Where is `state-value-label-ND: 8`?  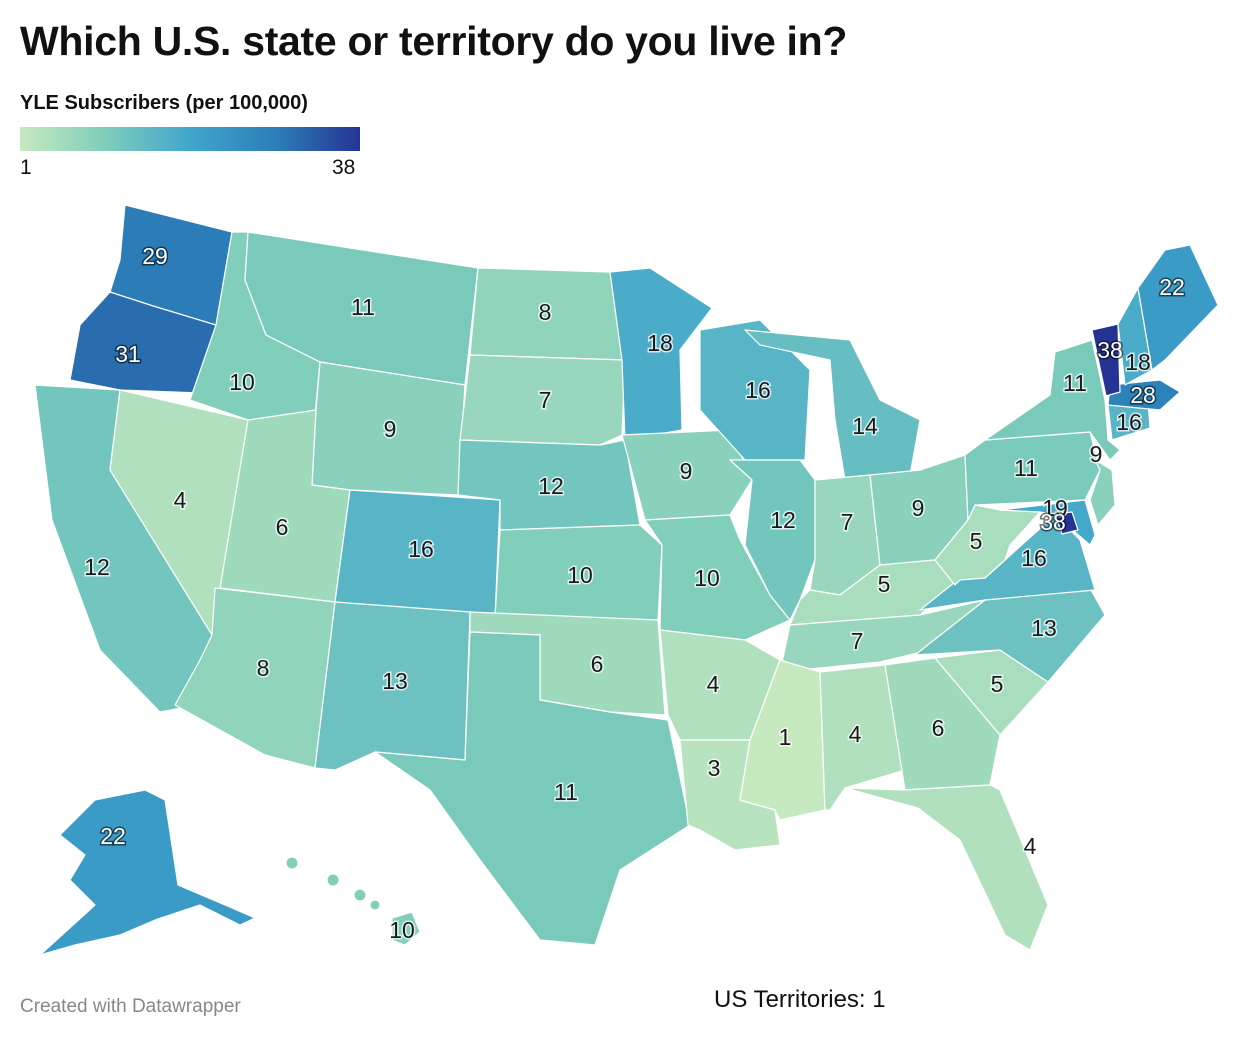 state-value-label-ND: 8 is located at coordinates (545, 312).